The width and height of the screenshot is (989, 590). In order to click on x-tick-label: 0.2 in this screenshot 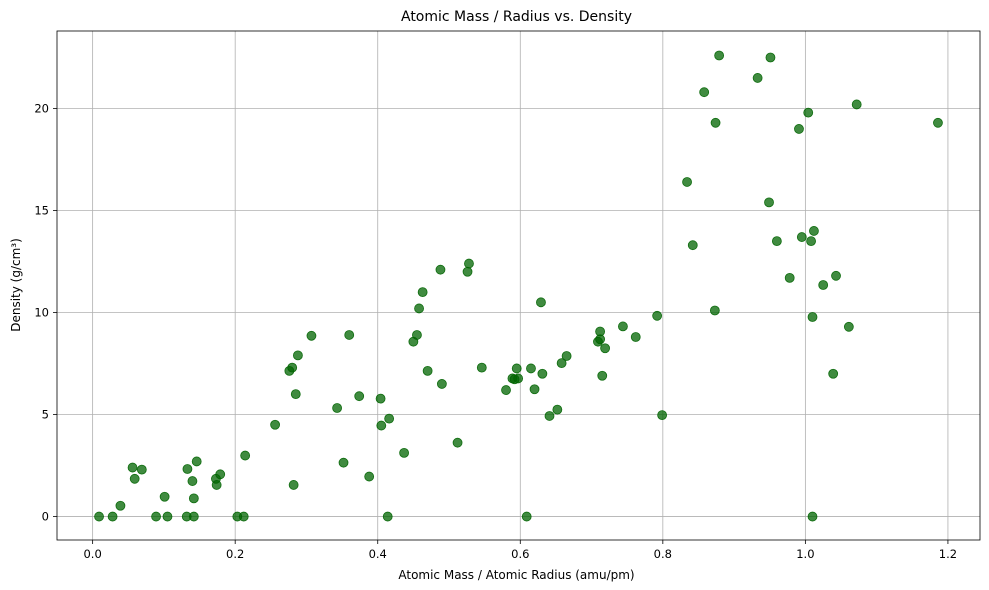, I will do `click(235, 554)`.